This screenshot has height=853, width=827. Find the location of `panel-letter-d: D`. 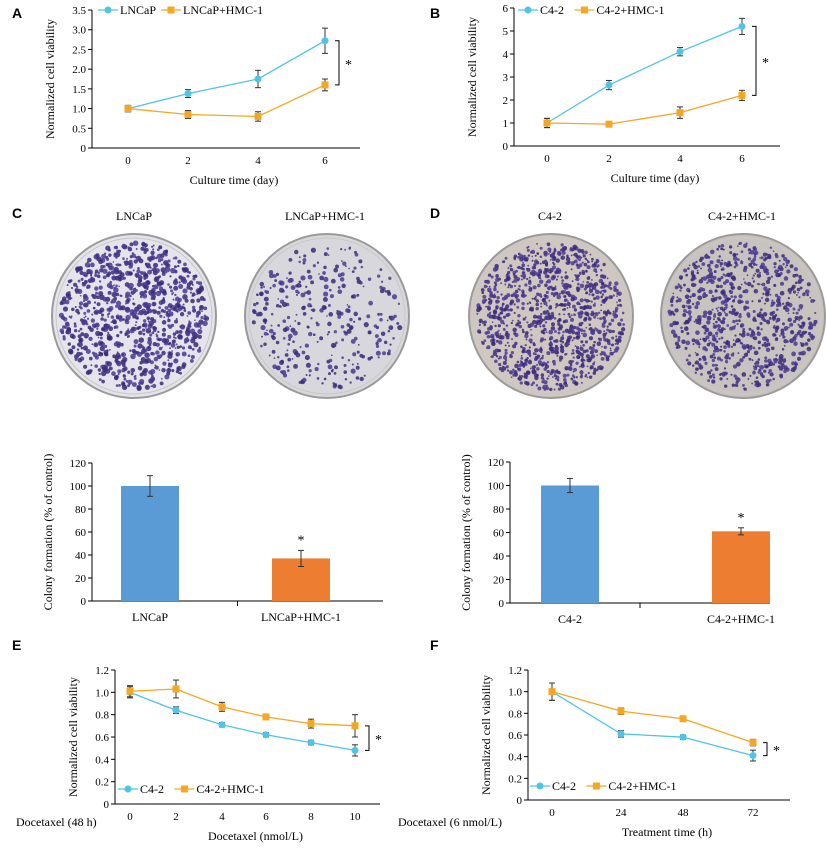

panel-letter-d: D is located at coordinates (435, 213).